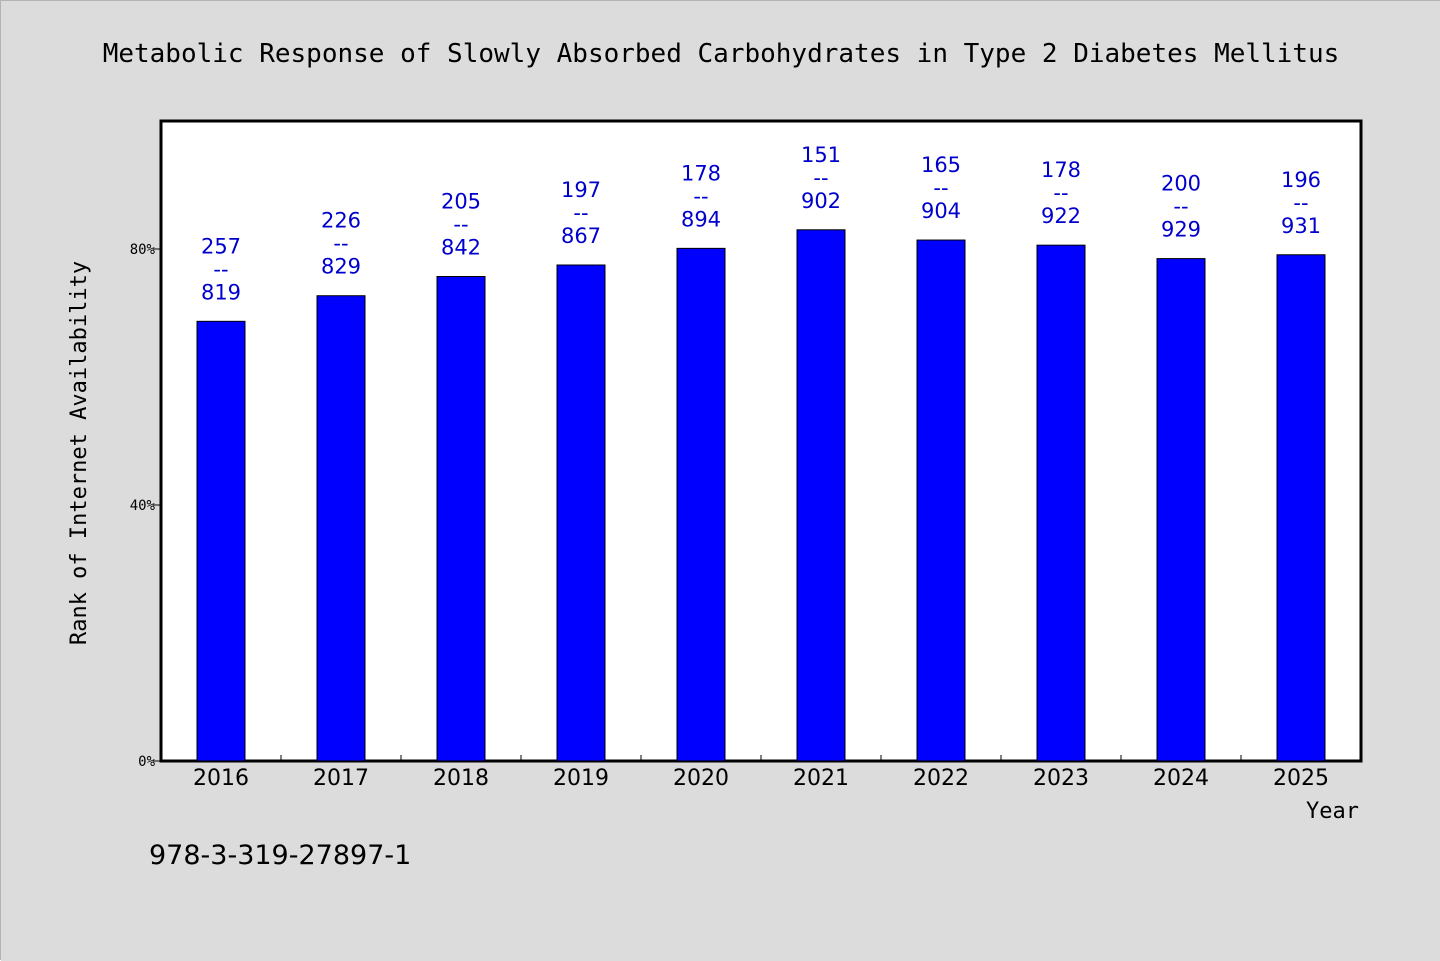 Image resolution: width=1440 pixels, height=961 pixels. What do you see at coordinates (1180, 207) in the screenshot?
I see `data-label-sep-2024: --` at bounding box center [1180, 207].